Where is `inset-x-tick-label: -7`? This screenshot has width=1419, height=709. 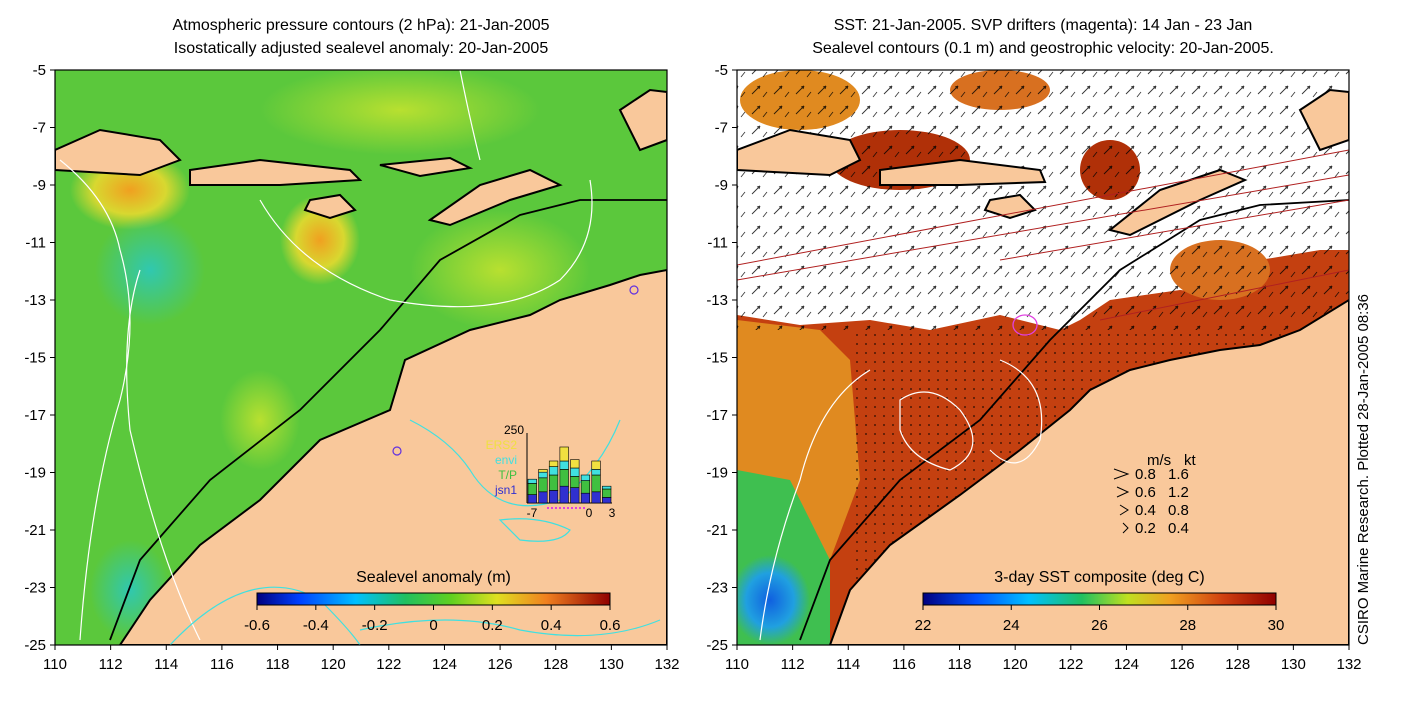
inset-x-tick-label: -7 is located at coordinates (532, 513).